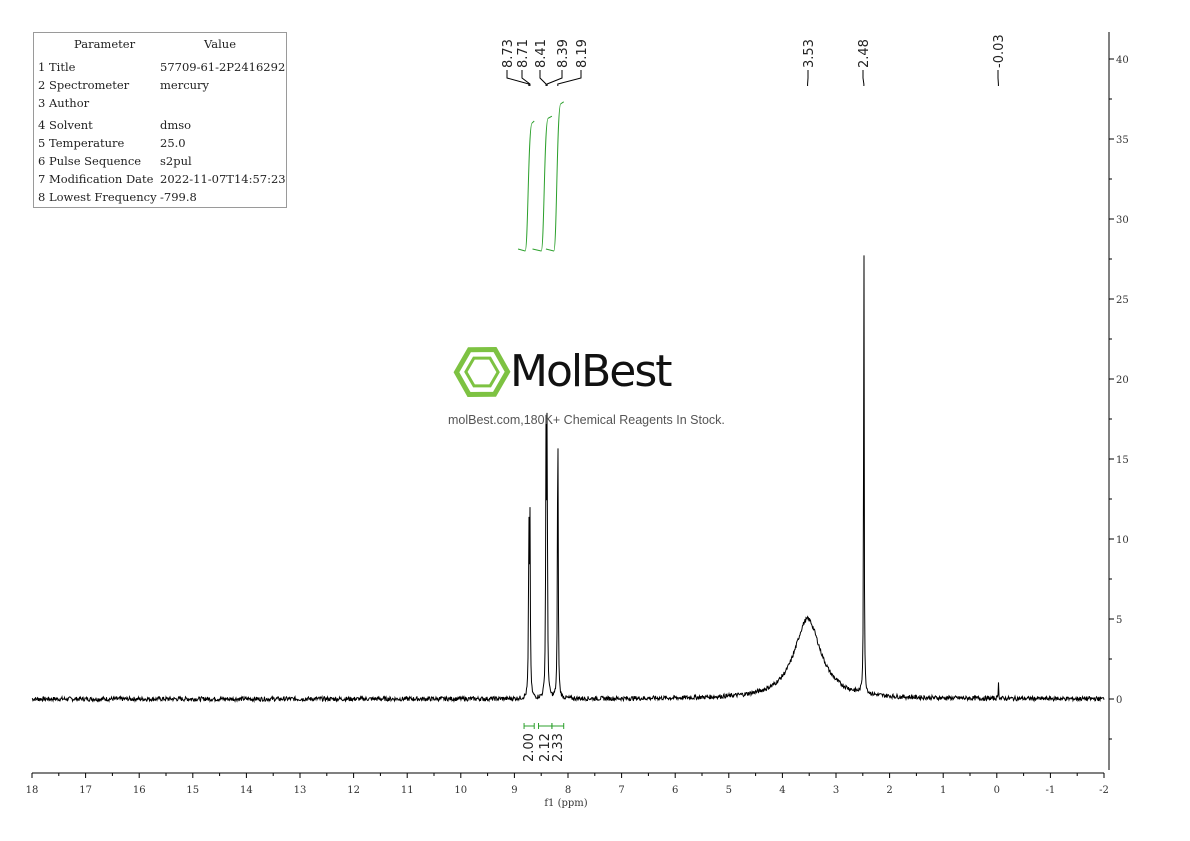  What do you see at coordinates (523, 53) in the screenshot?
I see `peak-label: 8.71` at bounding box center [523, 53].